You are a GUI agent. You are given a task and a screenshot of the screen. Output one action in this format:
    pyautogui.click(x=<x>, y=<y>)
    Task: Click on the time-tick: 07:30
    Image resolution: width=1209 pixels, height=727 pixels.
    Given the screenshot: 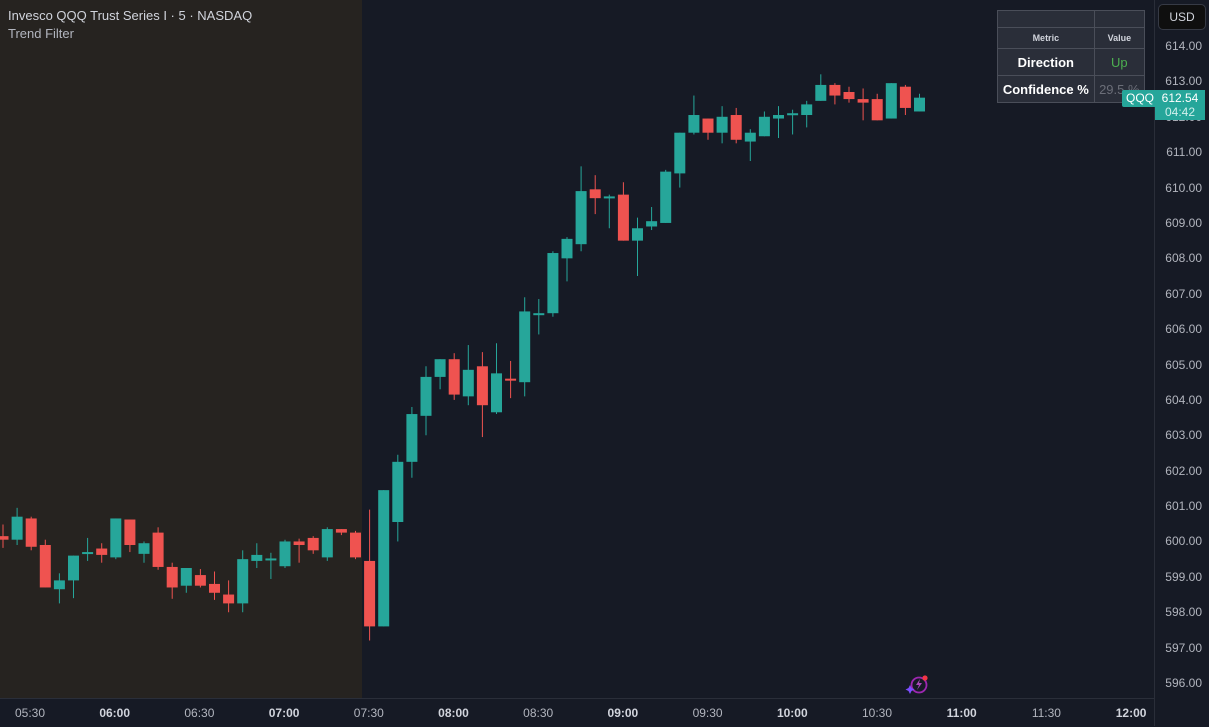 What is the action you would take?
    pyautogui.click(x=368, y=713)
    